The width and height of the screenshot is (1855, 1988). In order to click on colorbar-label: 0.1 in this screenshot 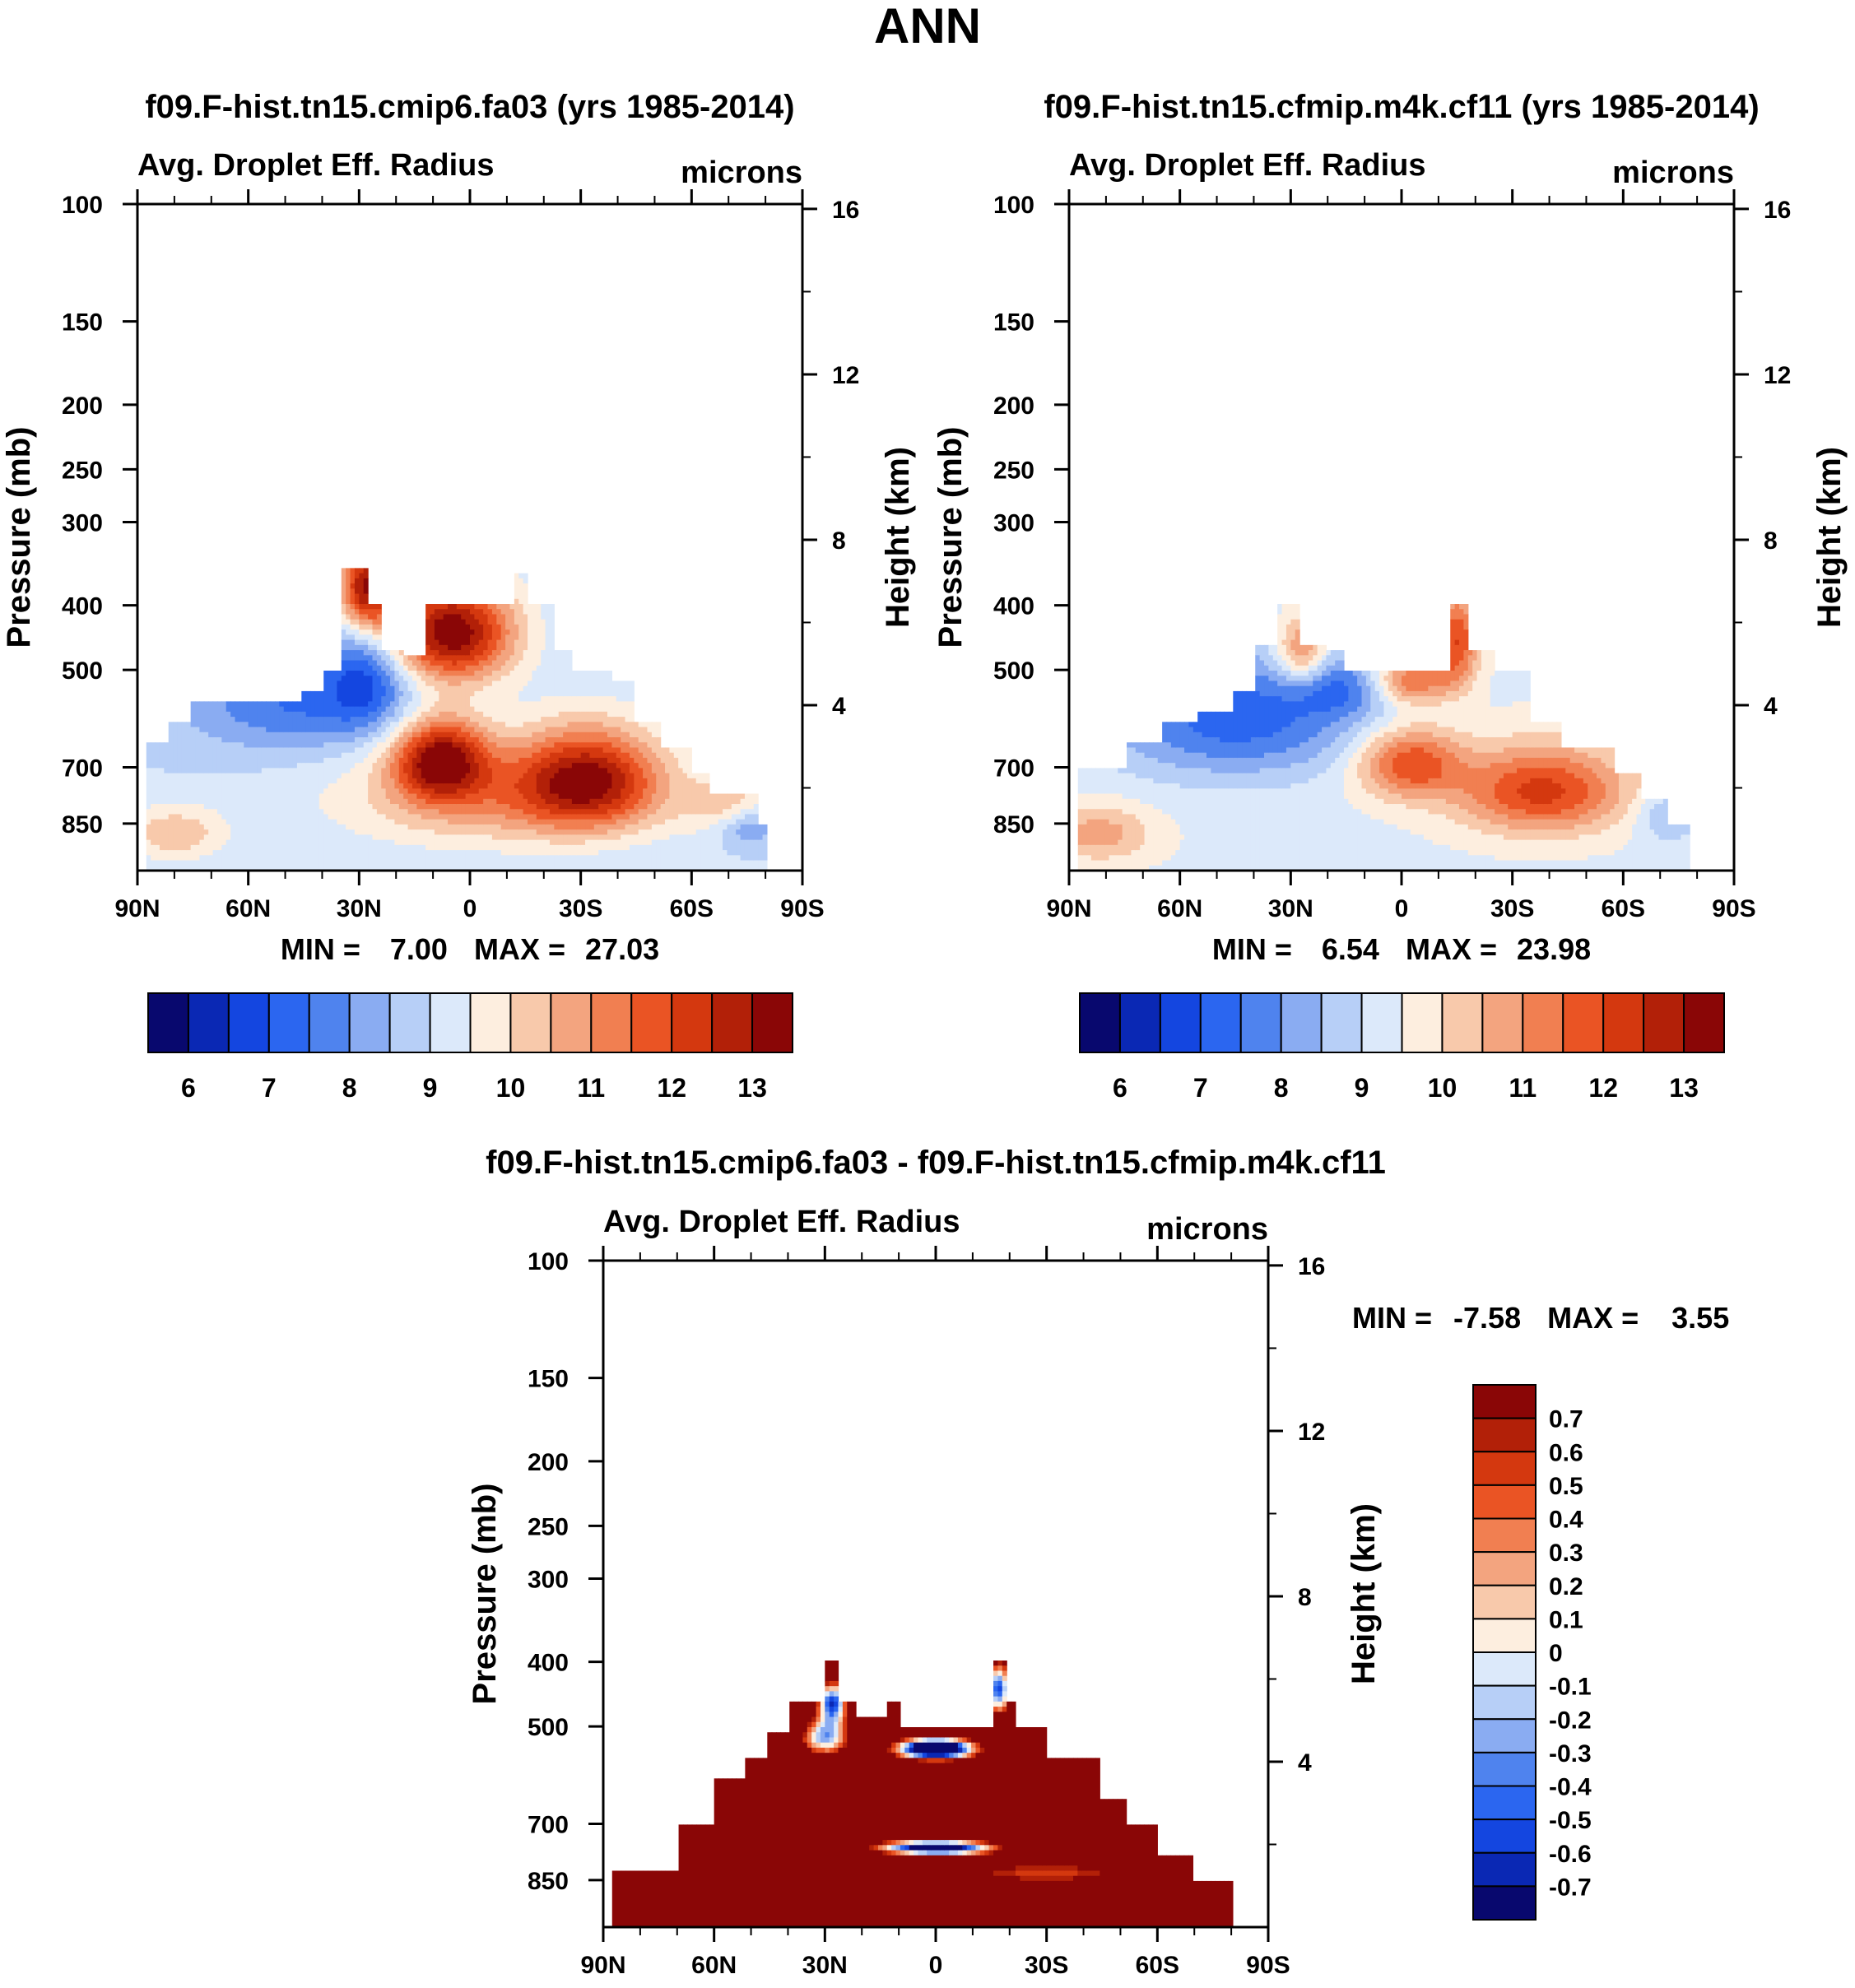, I will do `click(1566, 1619)`.